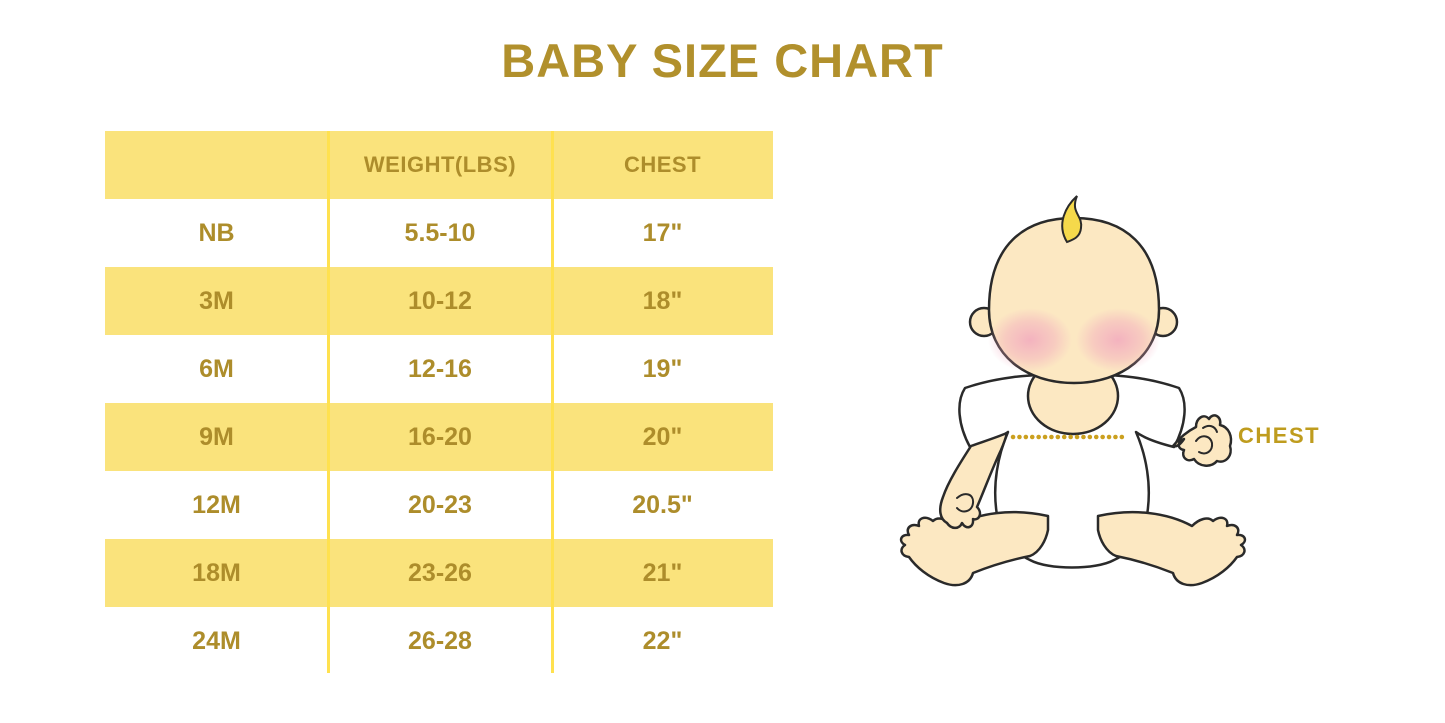 The height and width of the screenshot is (723, 1445). I want to click on table-row: 9M 16-20 20", so click(439, 437).